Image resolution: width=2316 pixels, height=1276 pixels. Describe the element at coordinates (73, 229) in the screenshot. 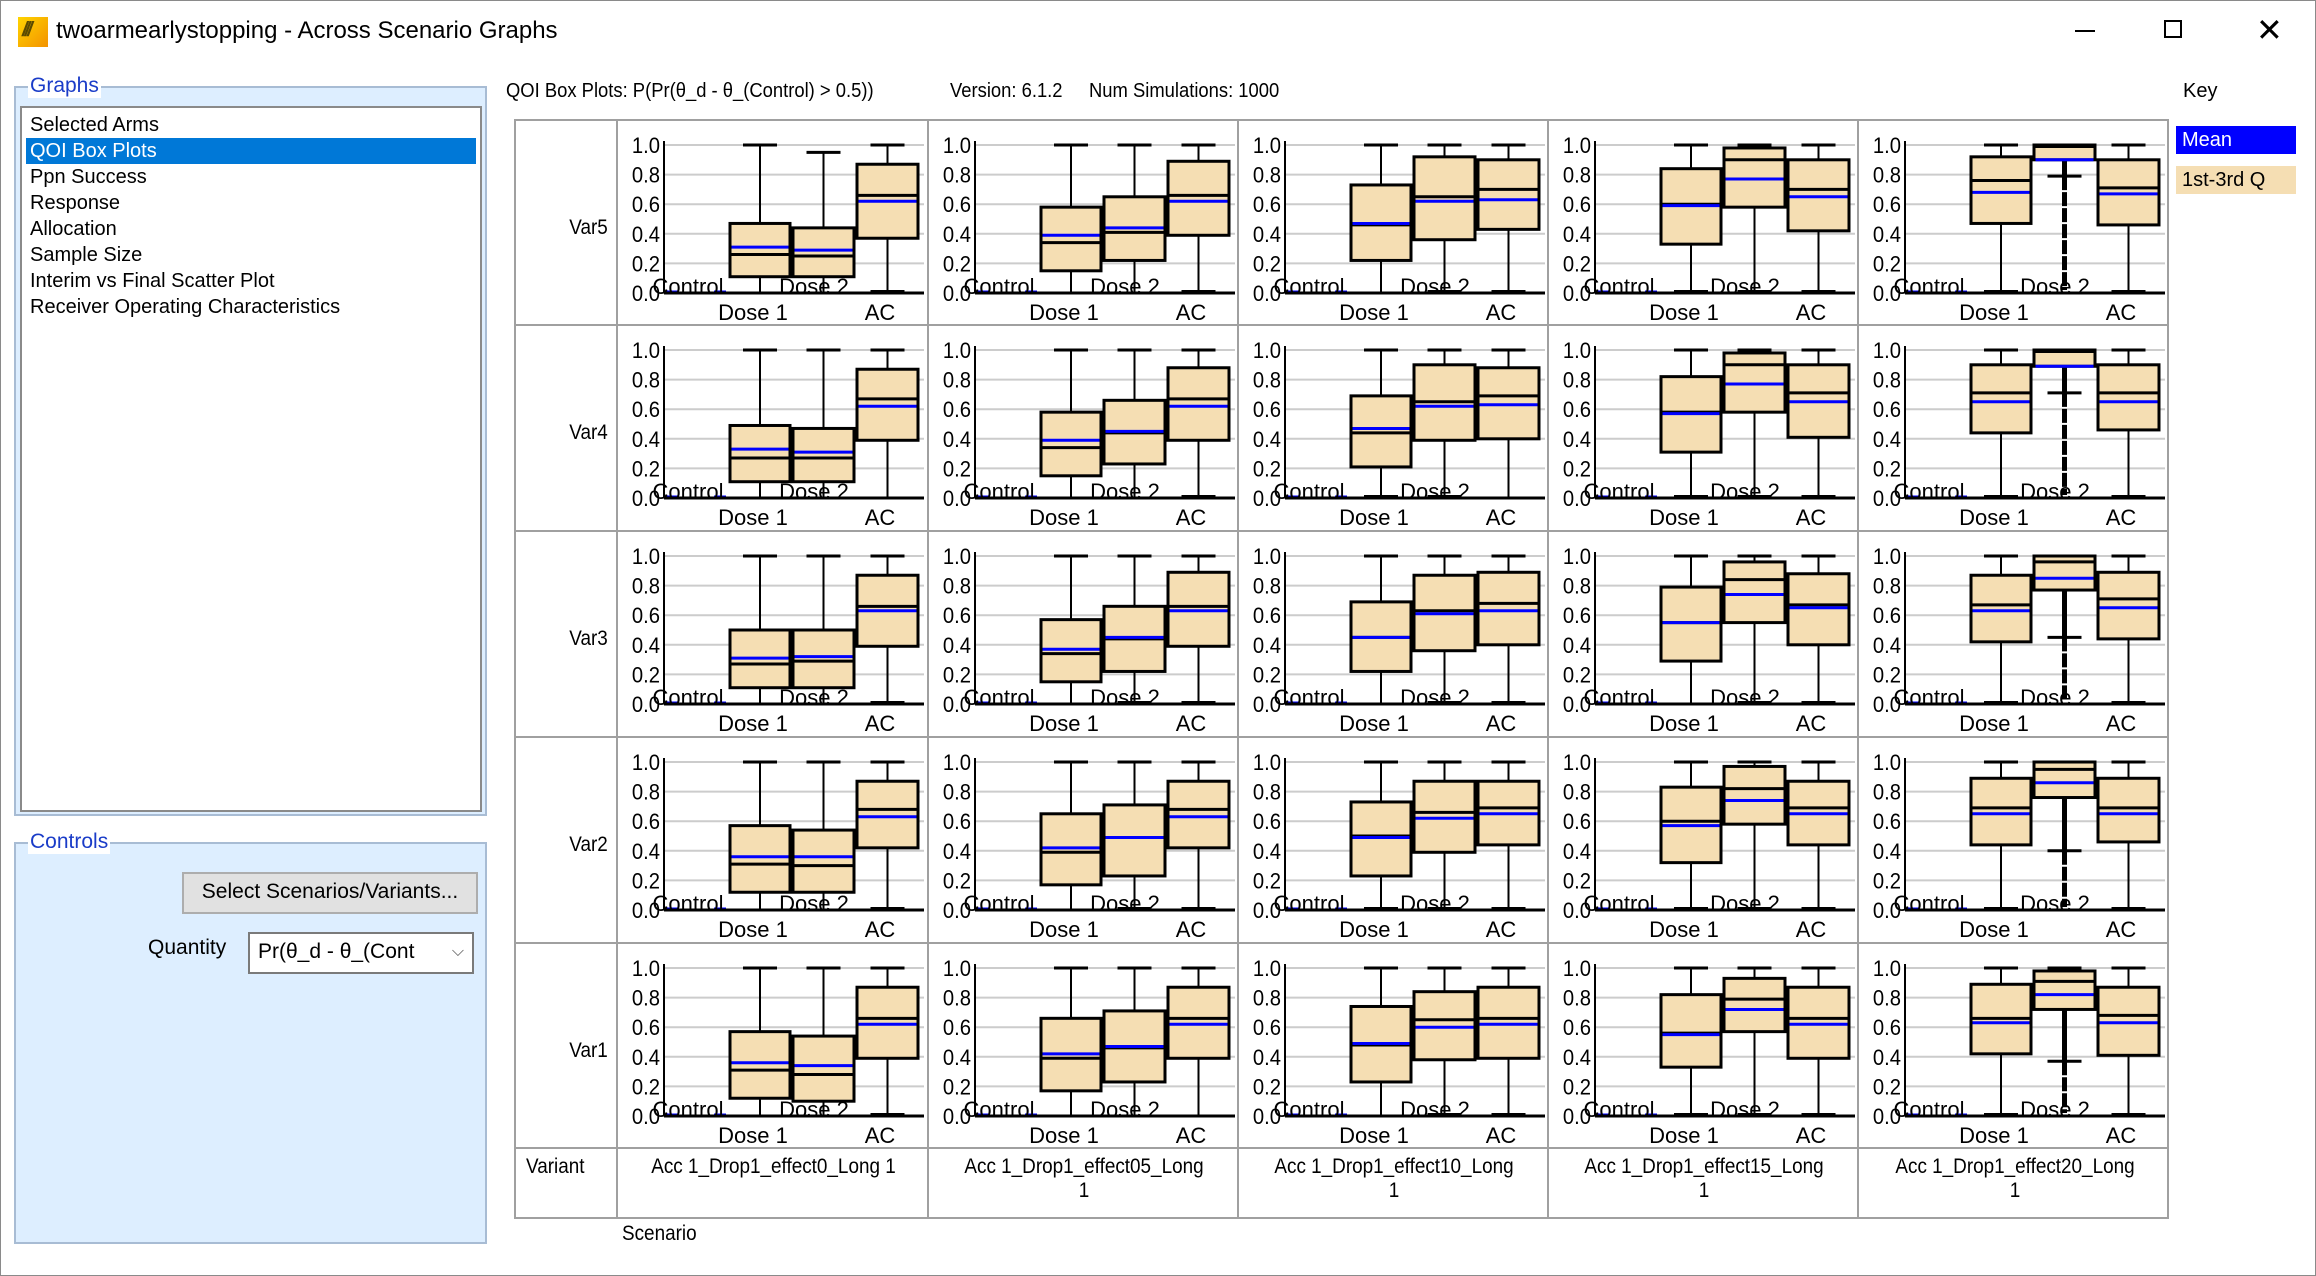

I see `graph-list-item-allocation: Allocation` at that location.